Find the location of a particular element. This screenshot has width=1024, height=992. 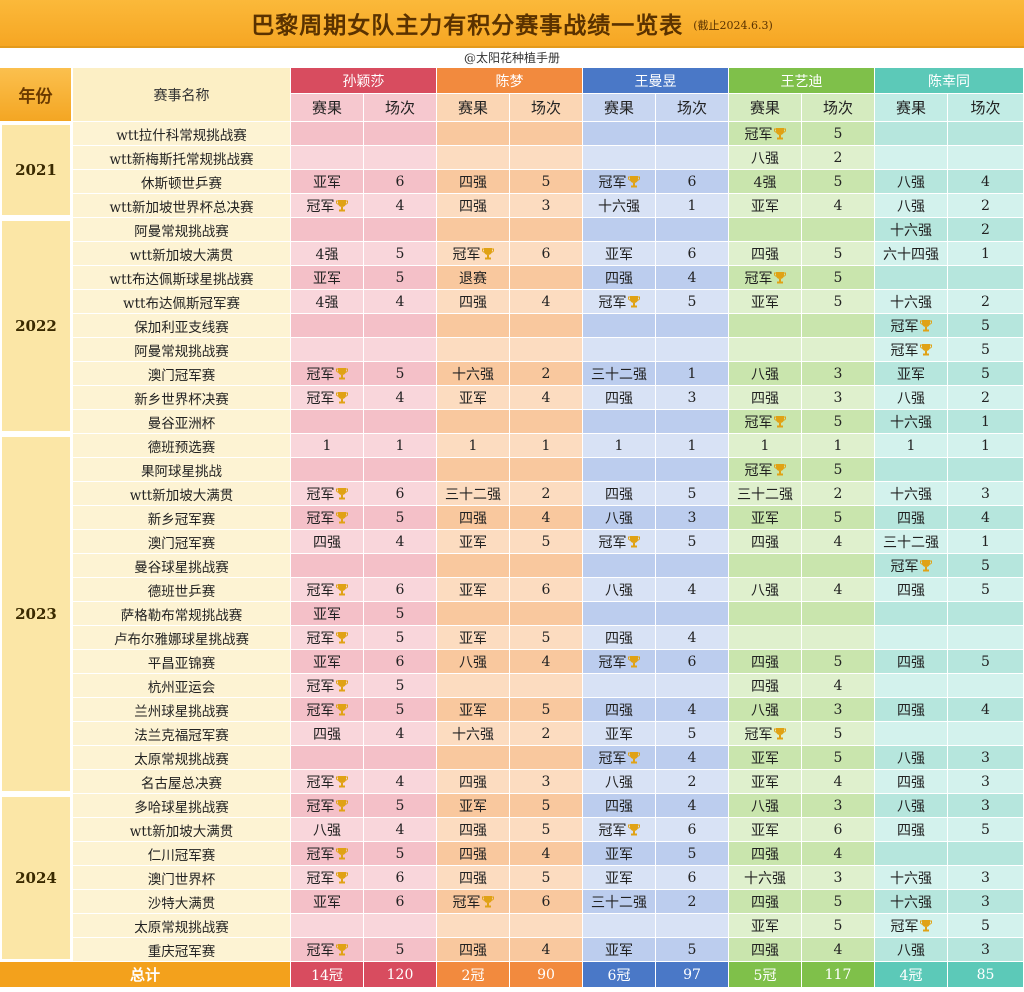

result-cell: 4强 is located at coordinates (327, 254).